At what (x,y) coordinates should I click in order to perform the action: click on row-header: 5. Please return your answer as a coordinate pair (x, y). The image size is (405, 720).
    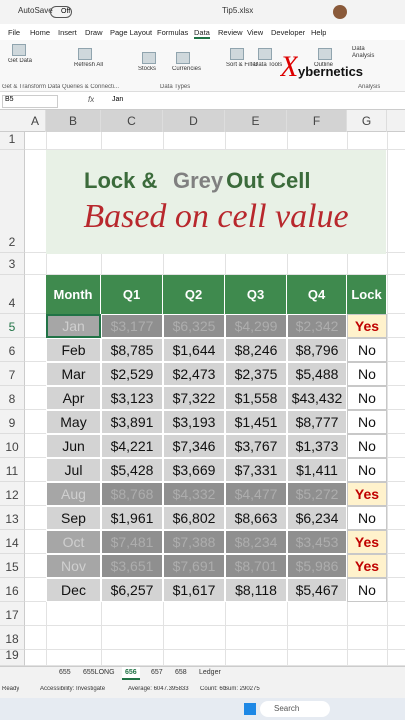
    Looking at the image, I should click on (12, 326).